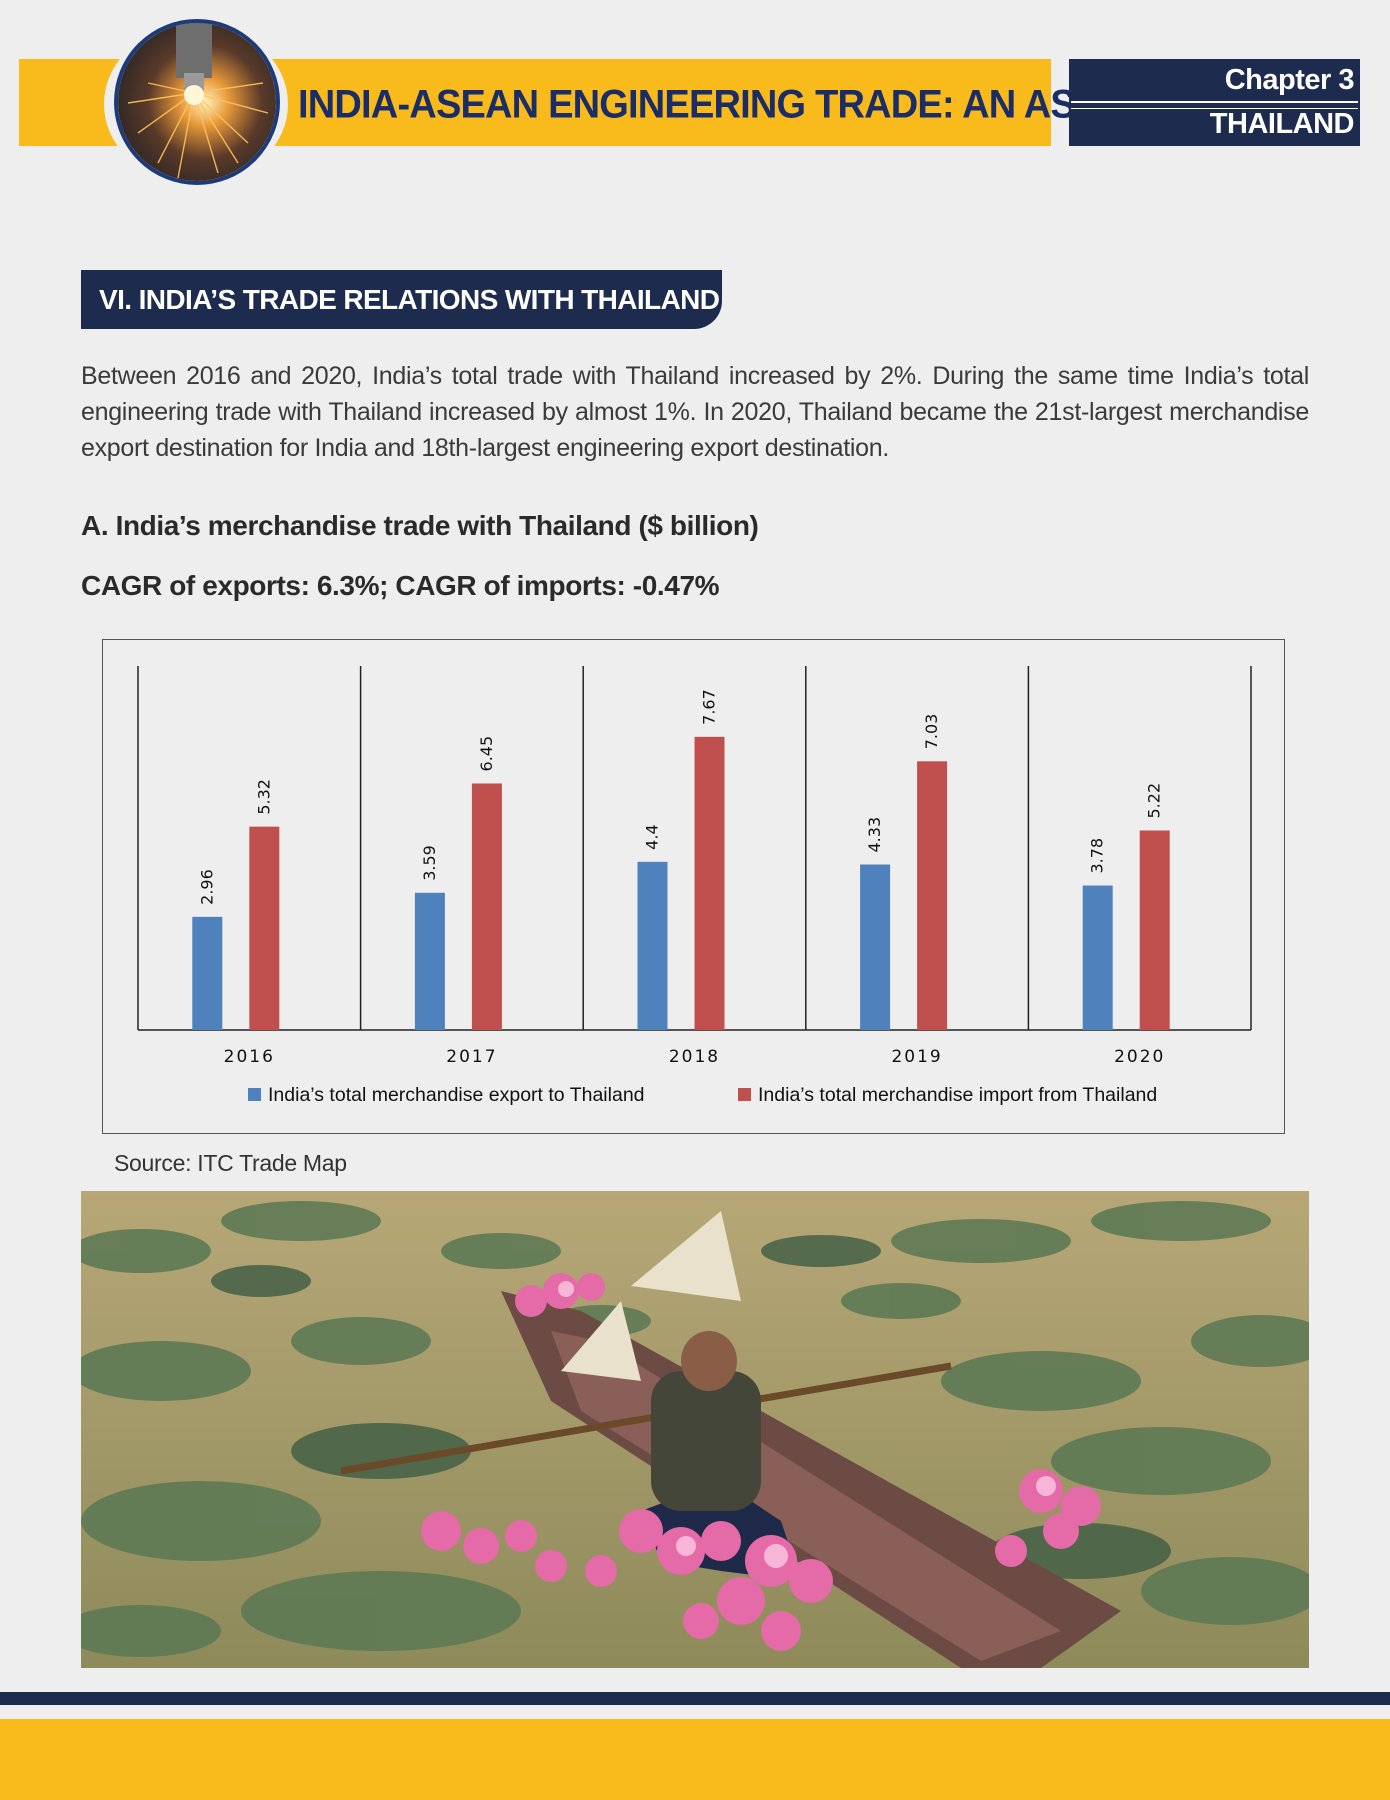 Image resolution: width=1390 pixels, height=1800 pixels. Describe the element at coordinates (263, 797) in the screenshot. I see `import-value-label-2016: 5.32` at that location.